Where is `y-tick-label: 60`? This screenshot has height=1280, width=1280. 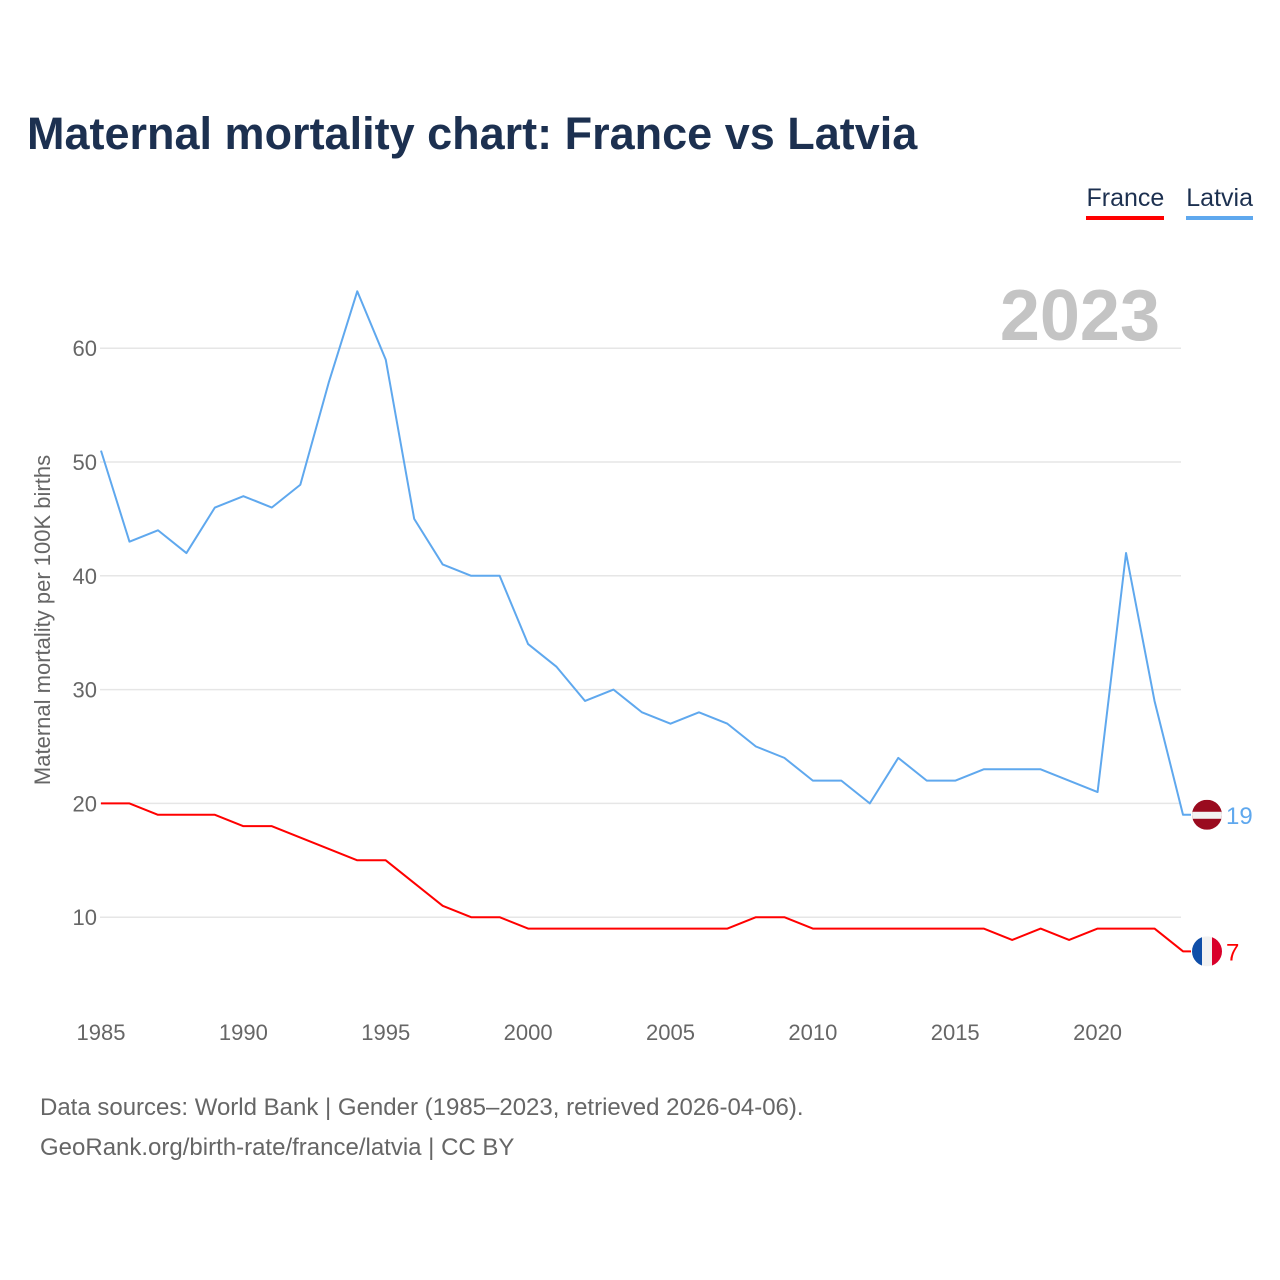
y-tick-label: 60 is located at coordinates (85, 348).